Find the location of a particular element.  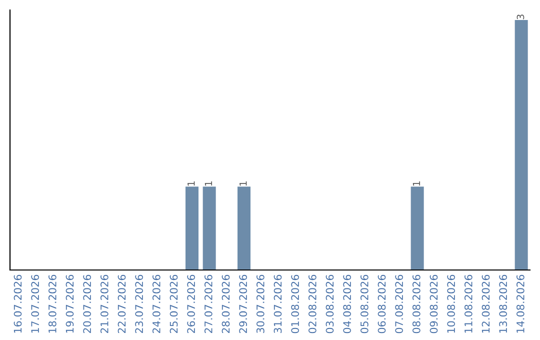

x-tick-label: 30.07.2026 is located at coordinates (260, 304).